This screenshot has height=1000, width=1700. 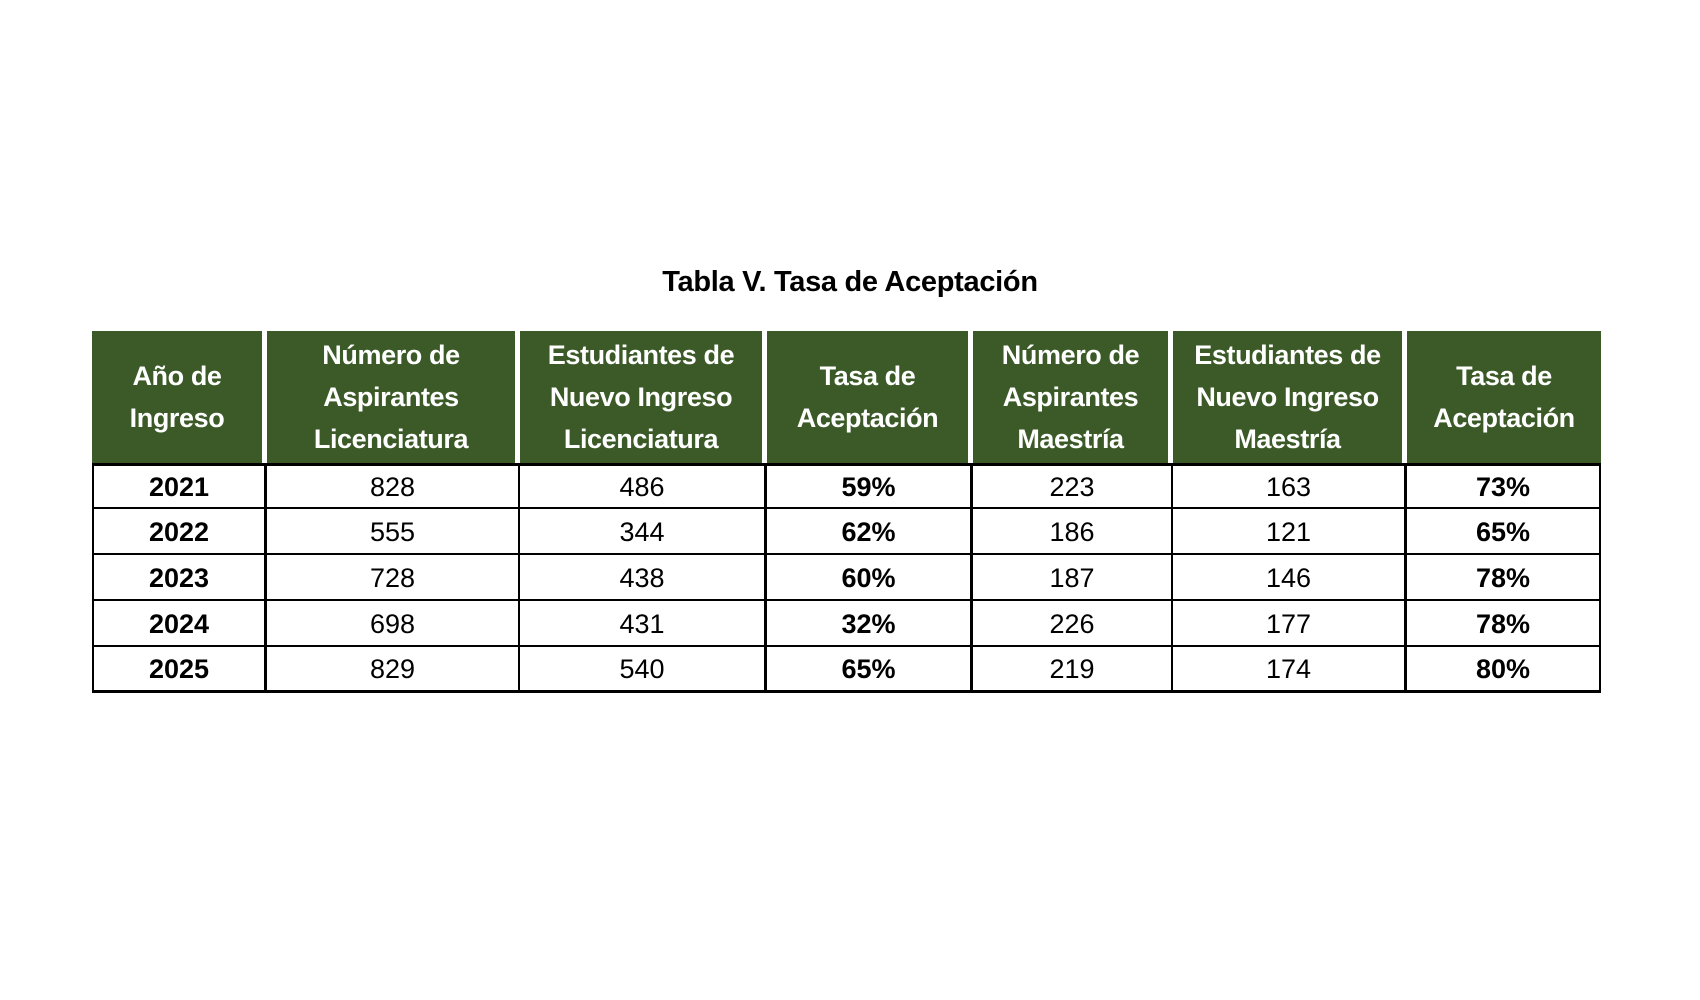 What do you see at coordinates (1073, 670) in the screenshot?
I see `cell-aspirantes-maestria: 219` at bounding box center [1073, 670].